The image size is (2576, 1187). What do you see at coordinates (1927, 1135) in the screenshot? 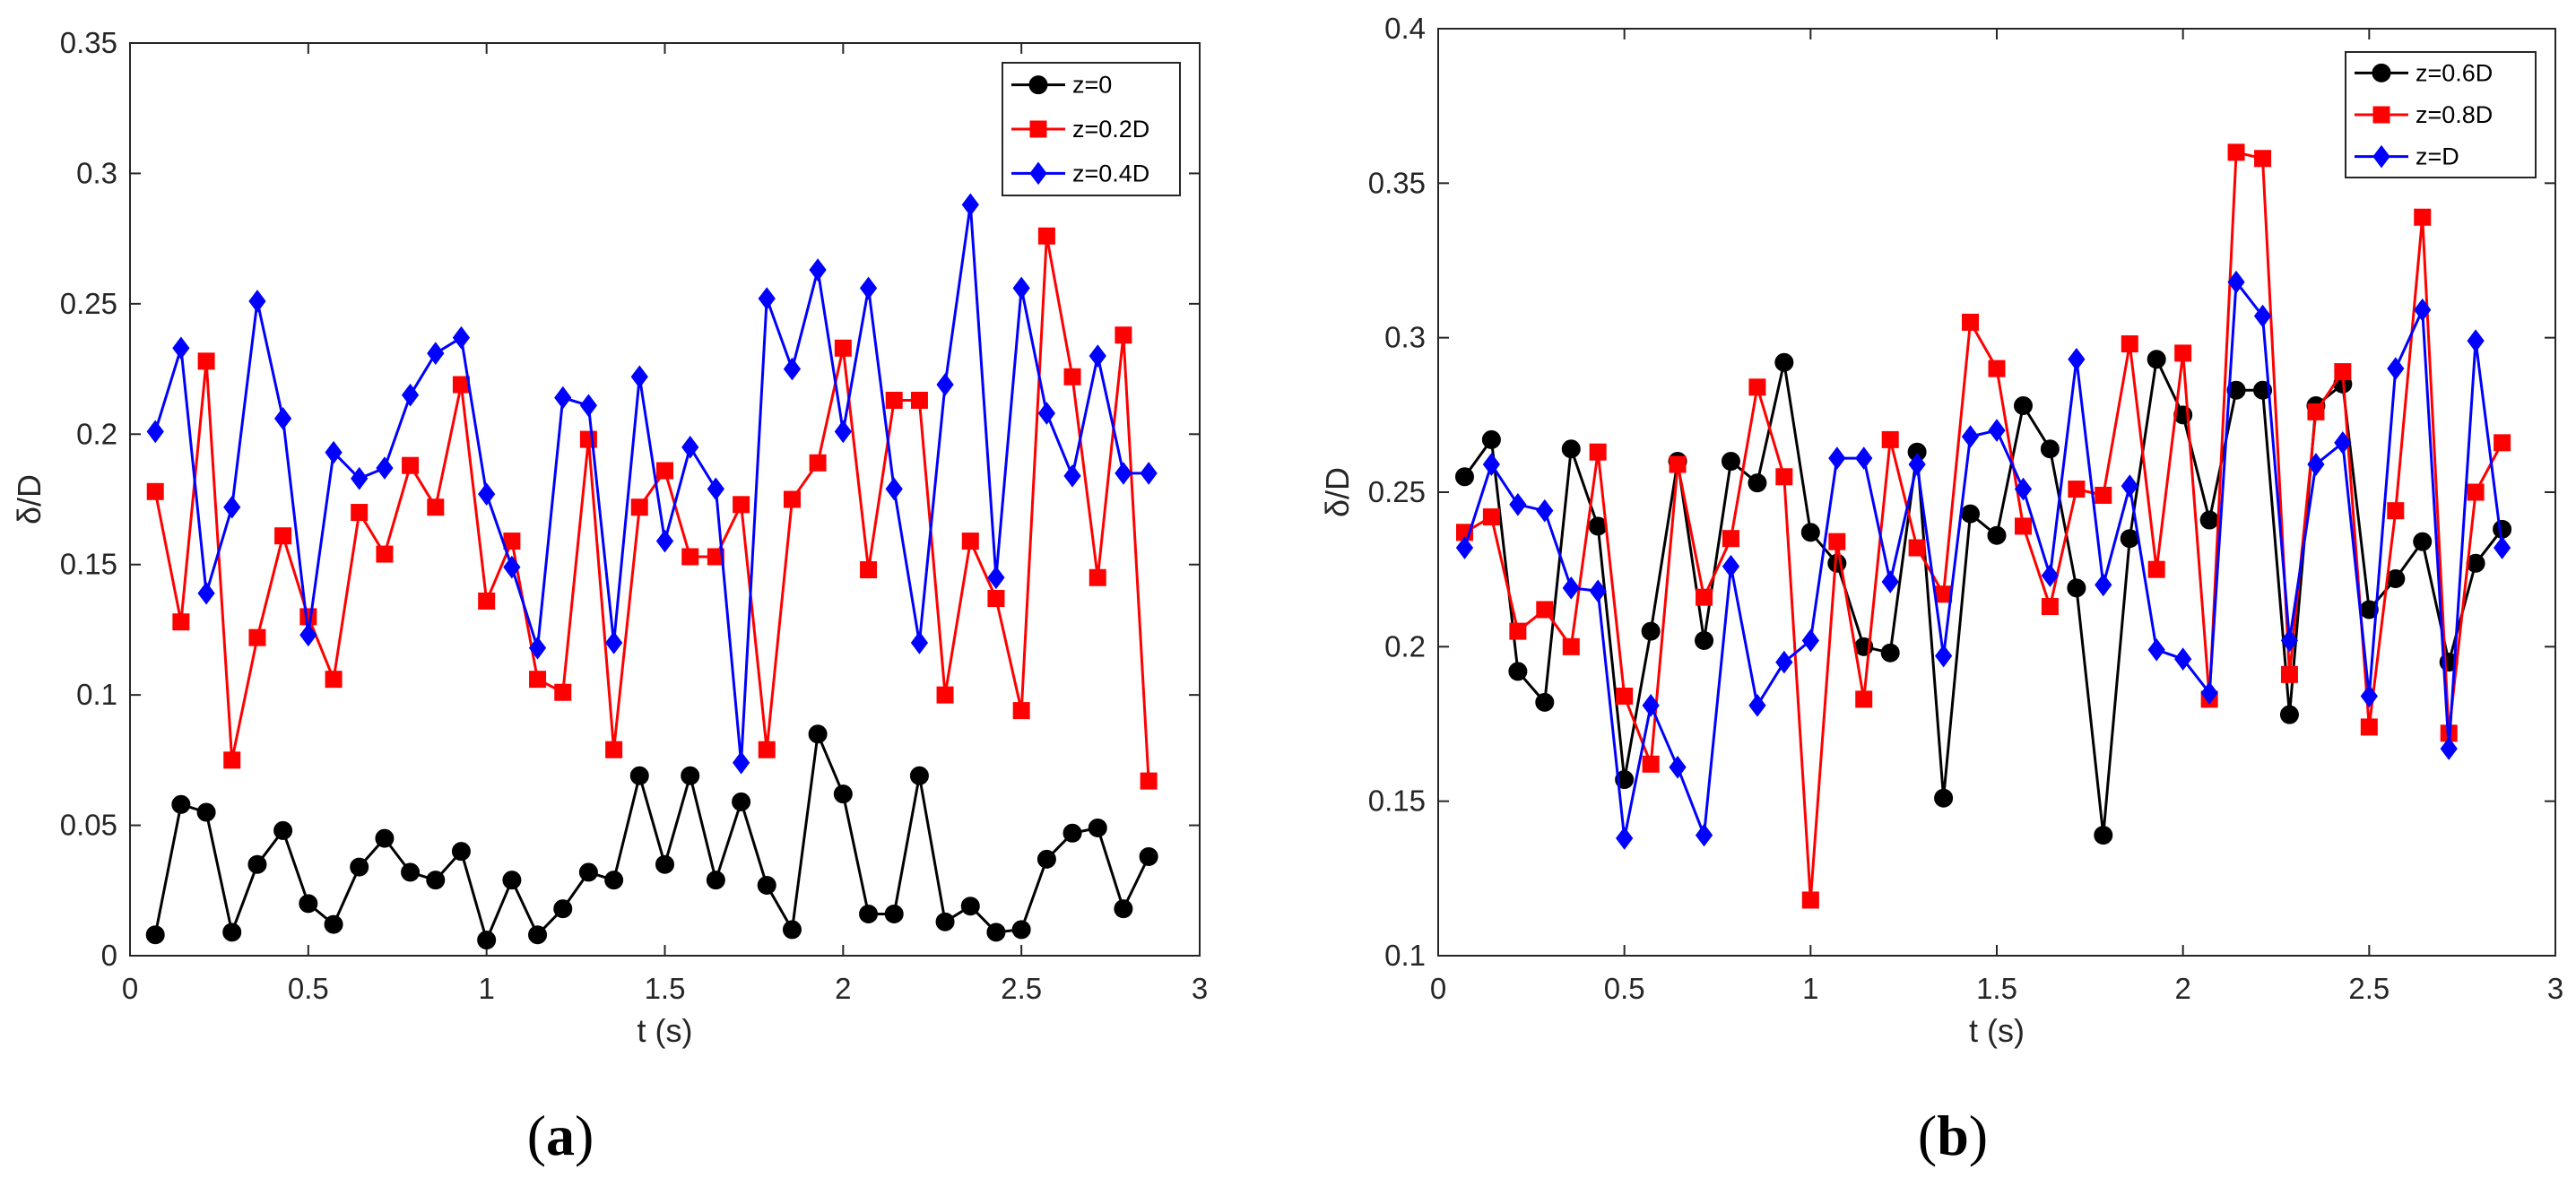
I see `panel-label-b-open: (` at bounding box center [1927, 1135].